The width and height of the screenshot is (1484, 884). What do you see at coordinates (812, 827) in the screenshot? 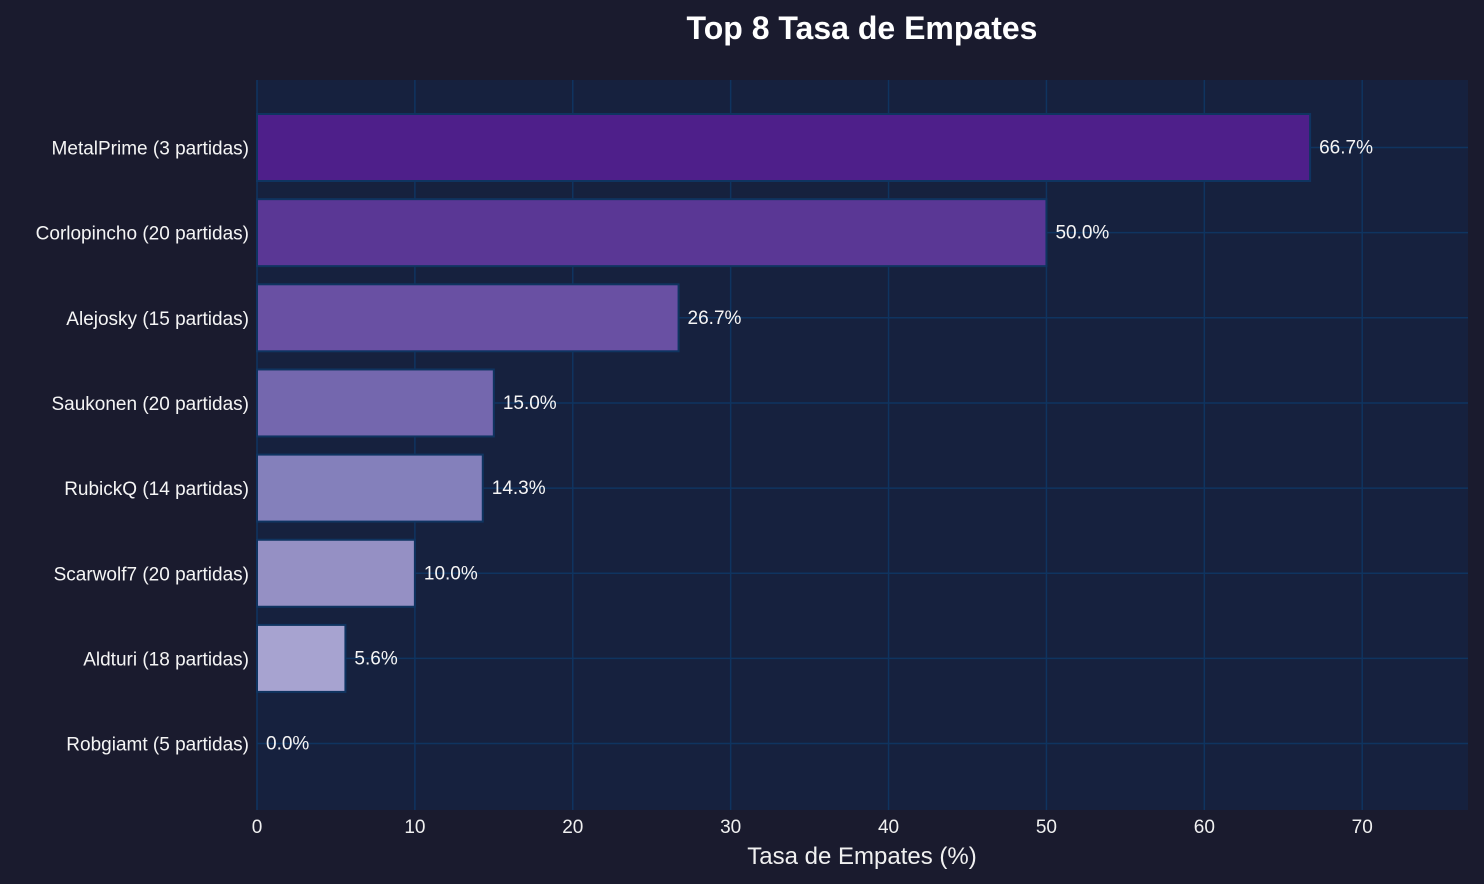
I see `x-tick-labels: 0 10 20 30 40 50 60 70` at bounding box center [812, 827].